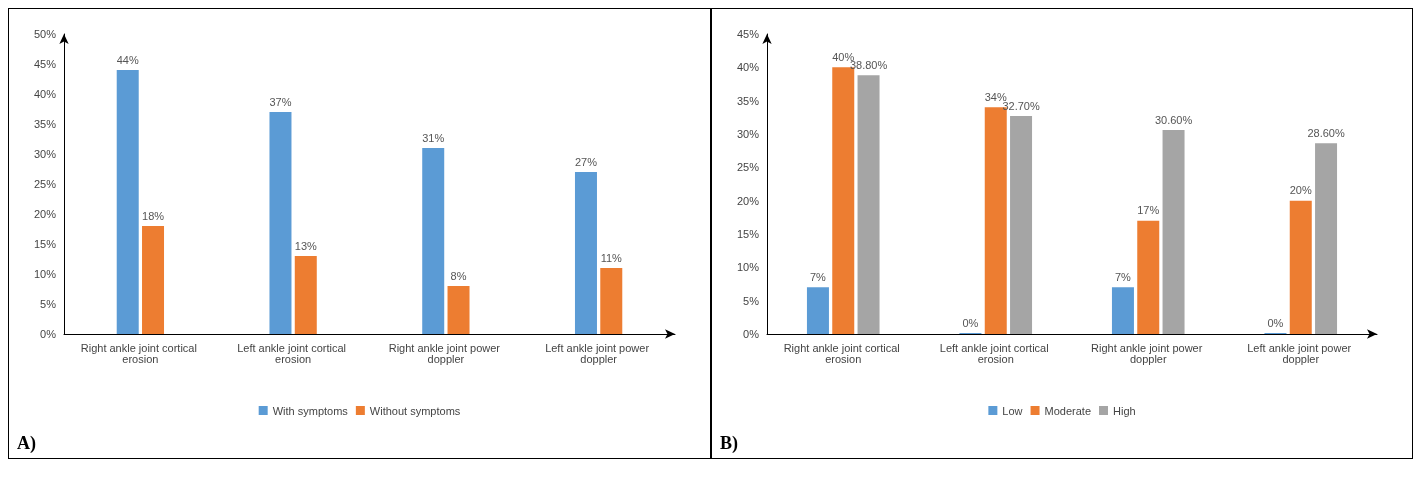 The width and height of the screenshot is (1425, 501). What do you see at coordinates (305, 245) in the screenshot?
I see `data-label: 13%` at bounding box center [305, 245].